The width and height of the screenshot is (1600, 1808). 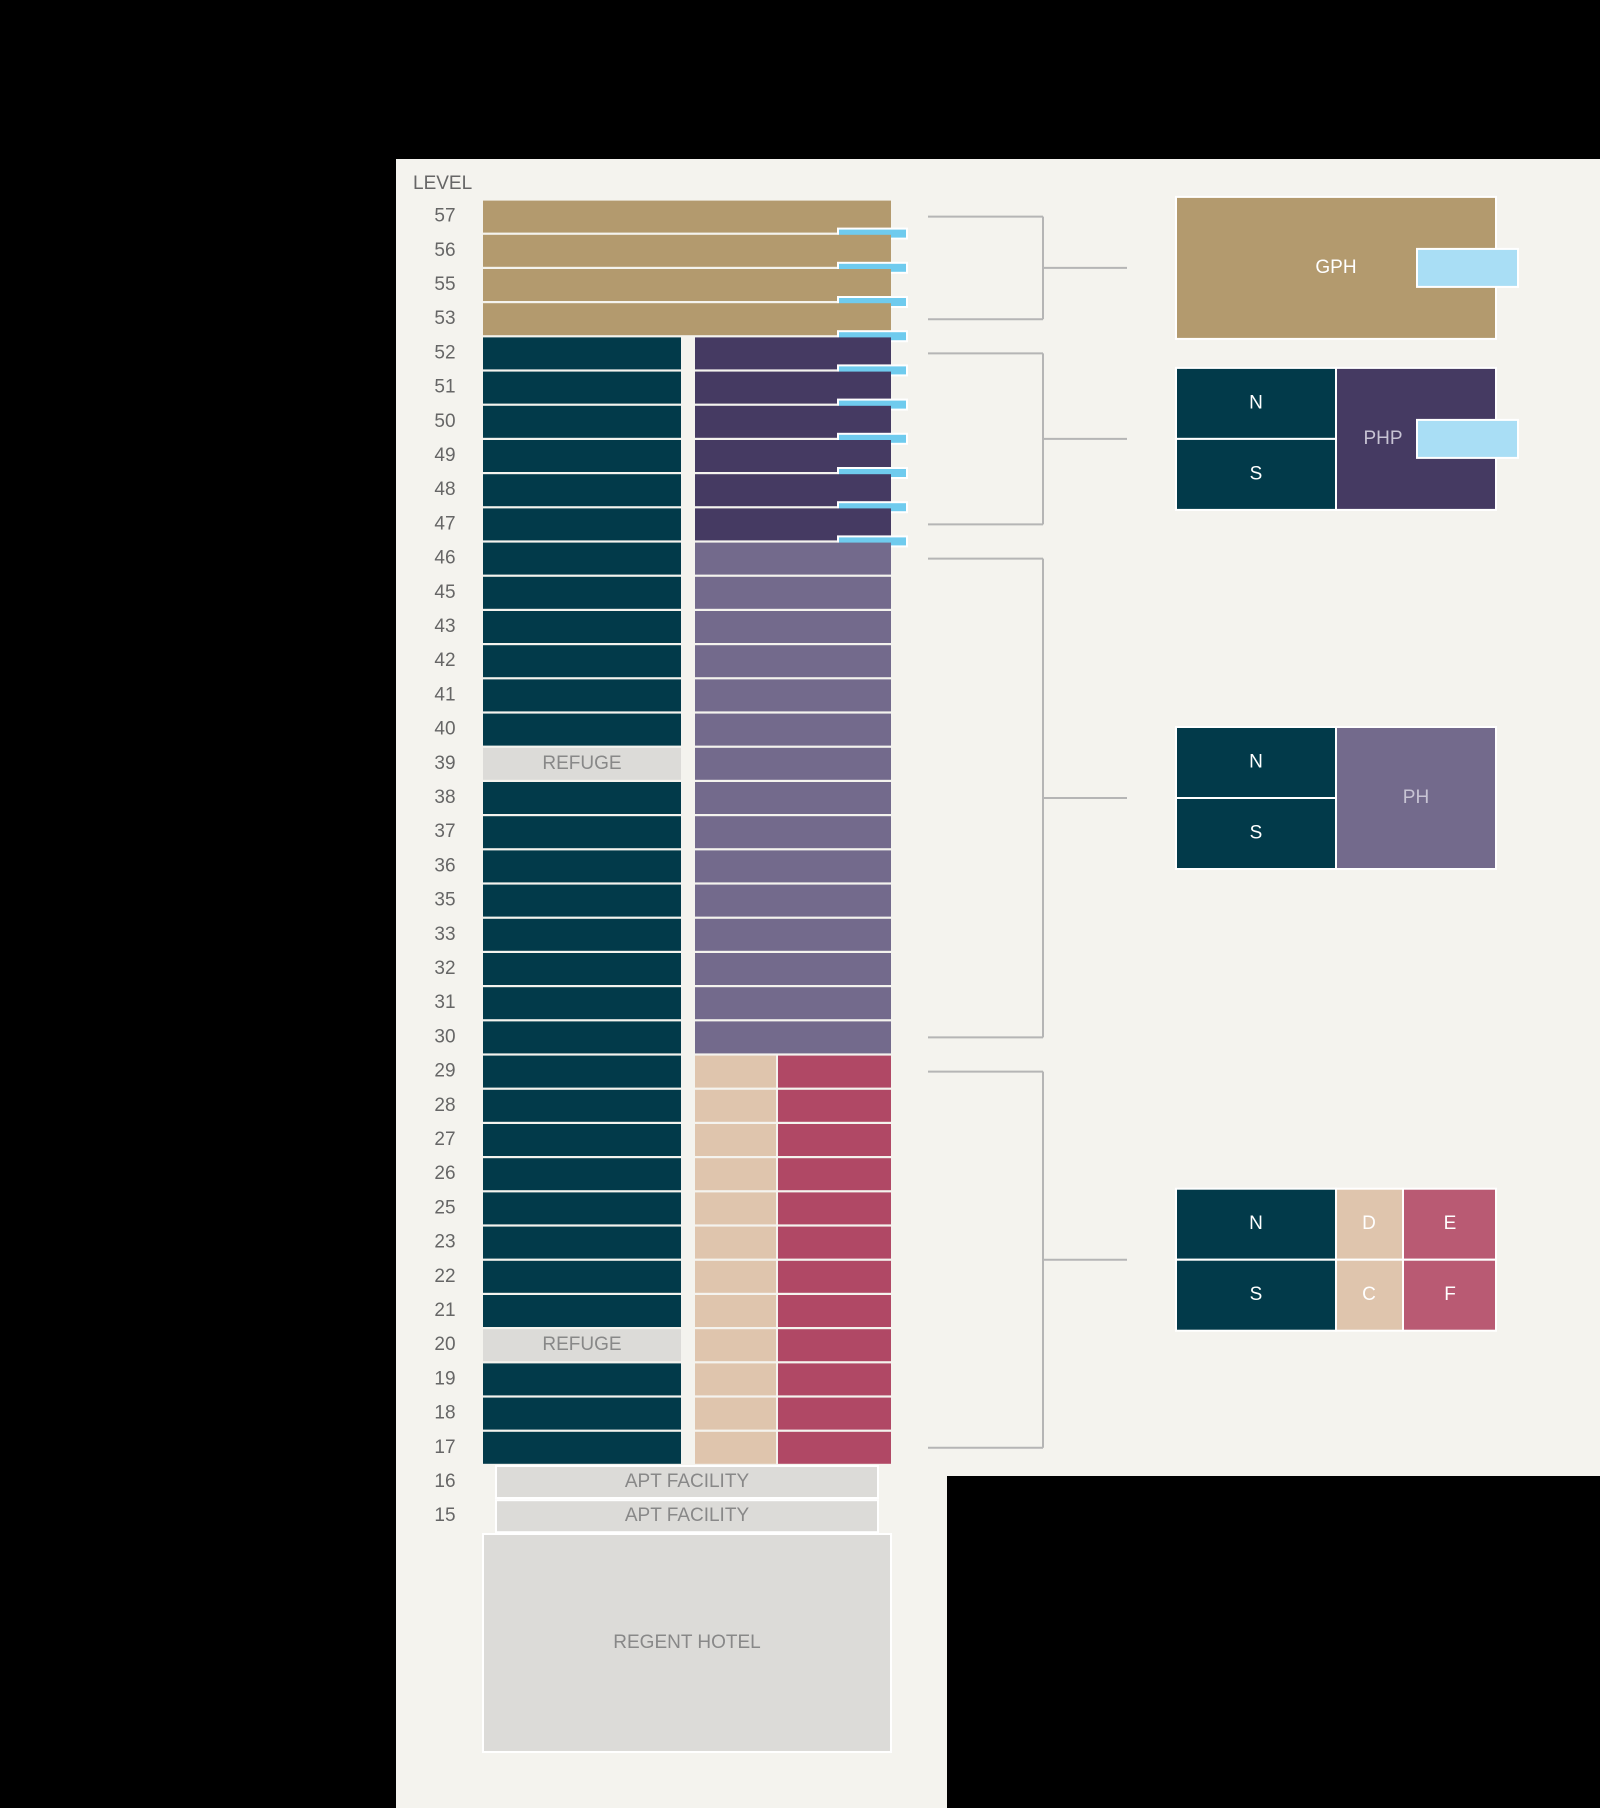 What do you see at coordinates (444, 216) in the screenshot?
I see `level-label: 57` at bounding box center [444, 216].